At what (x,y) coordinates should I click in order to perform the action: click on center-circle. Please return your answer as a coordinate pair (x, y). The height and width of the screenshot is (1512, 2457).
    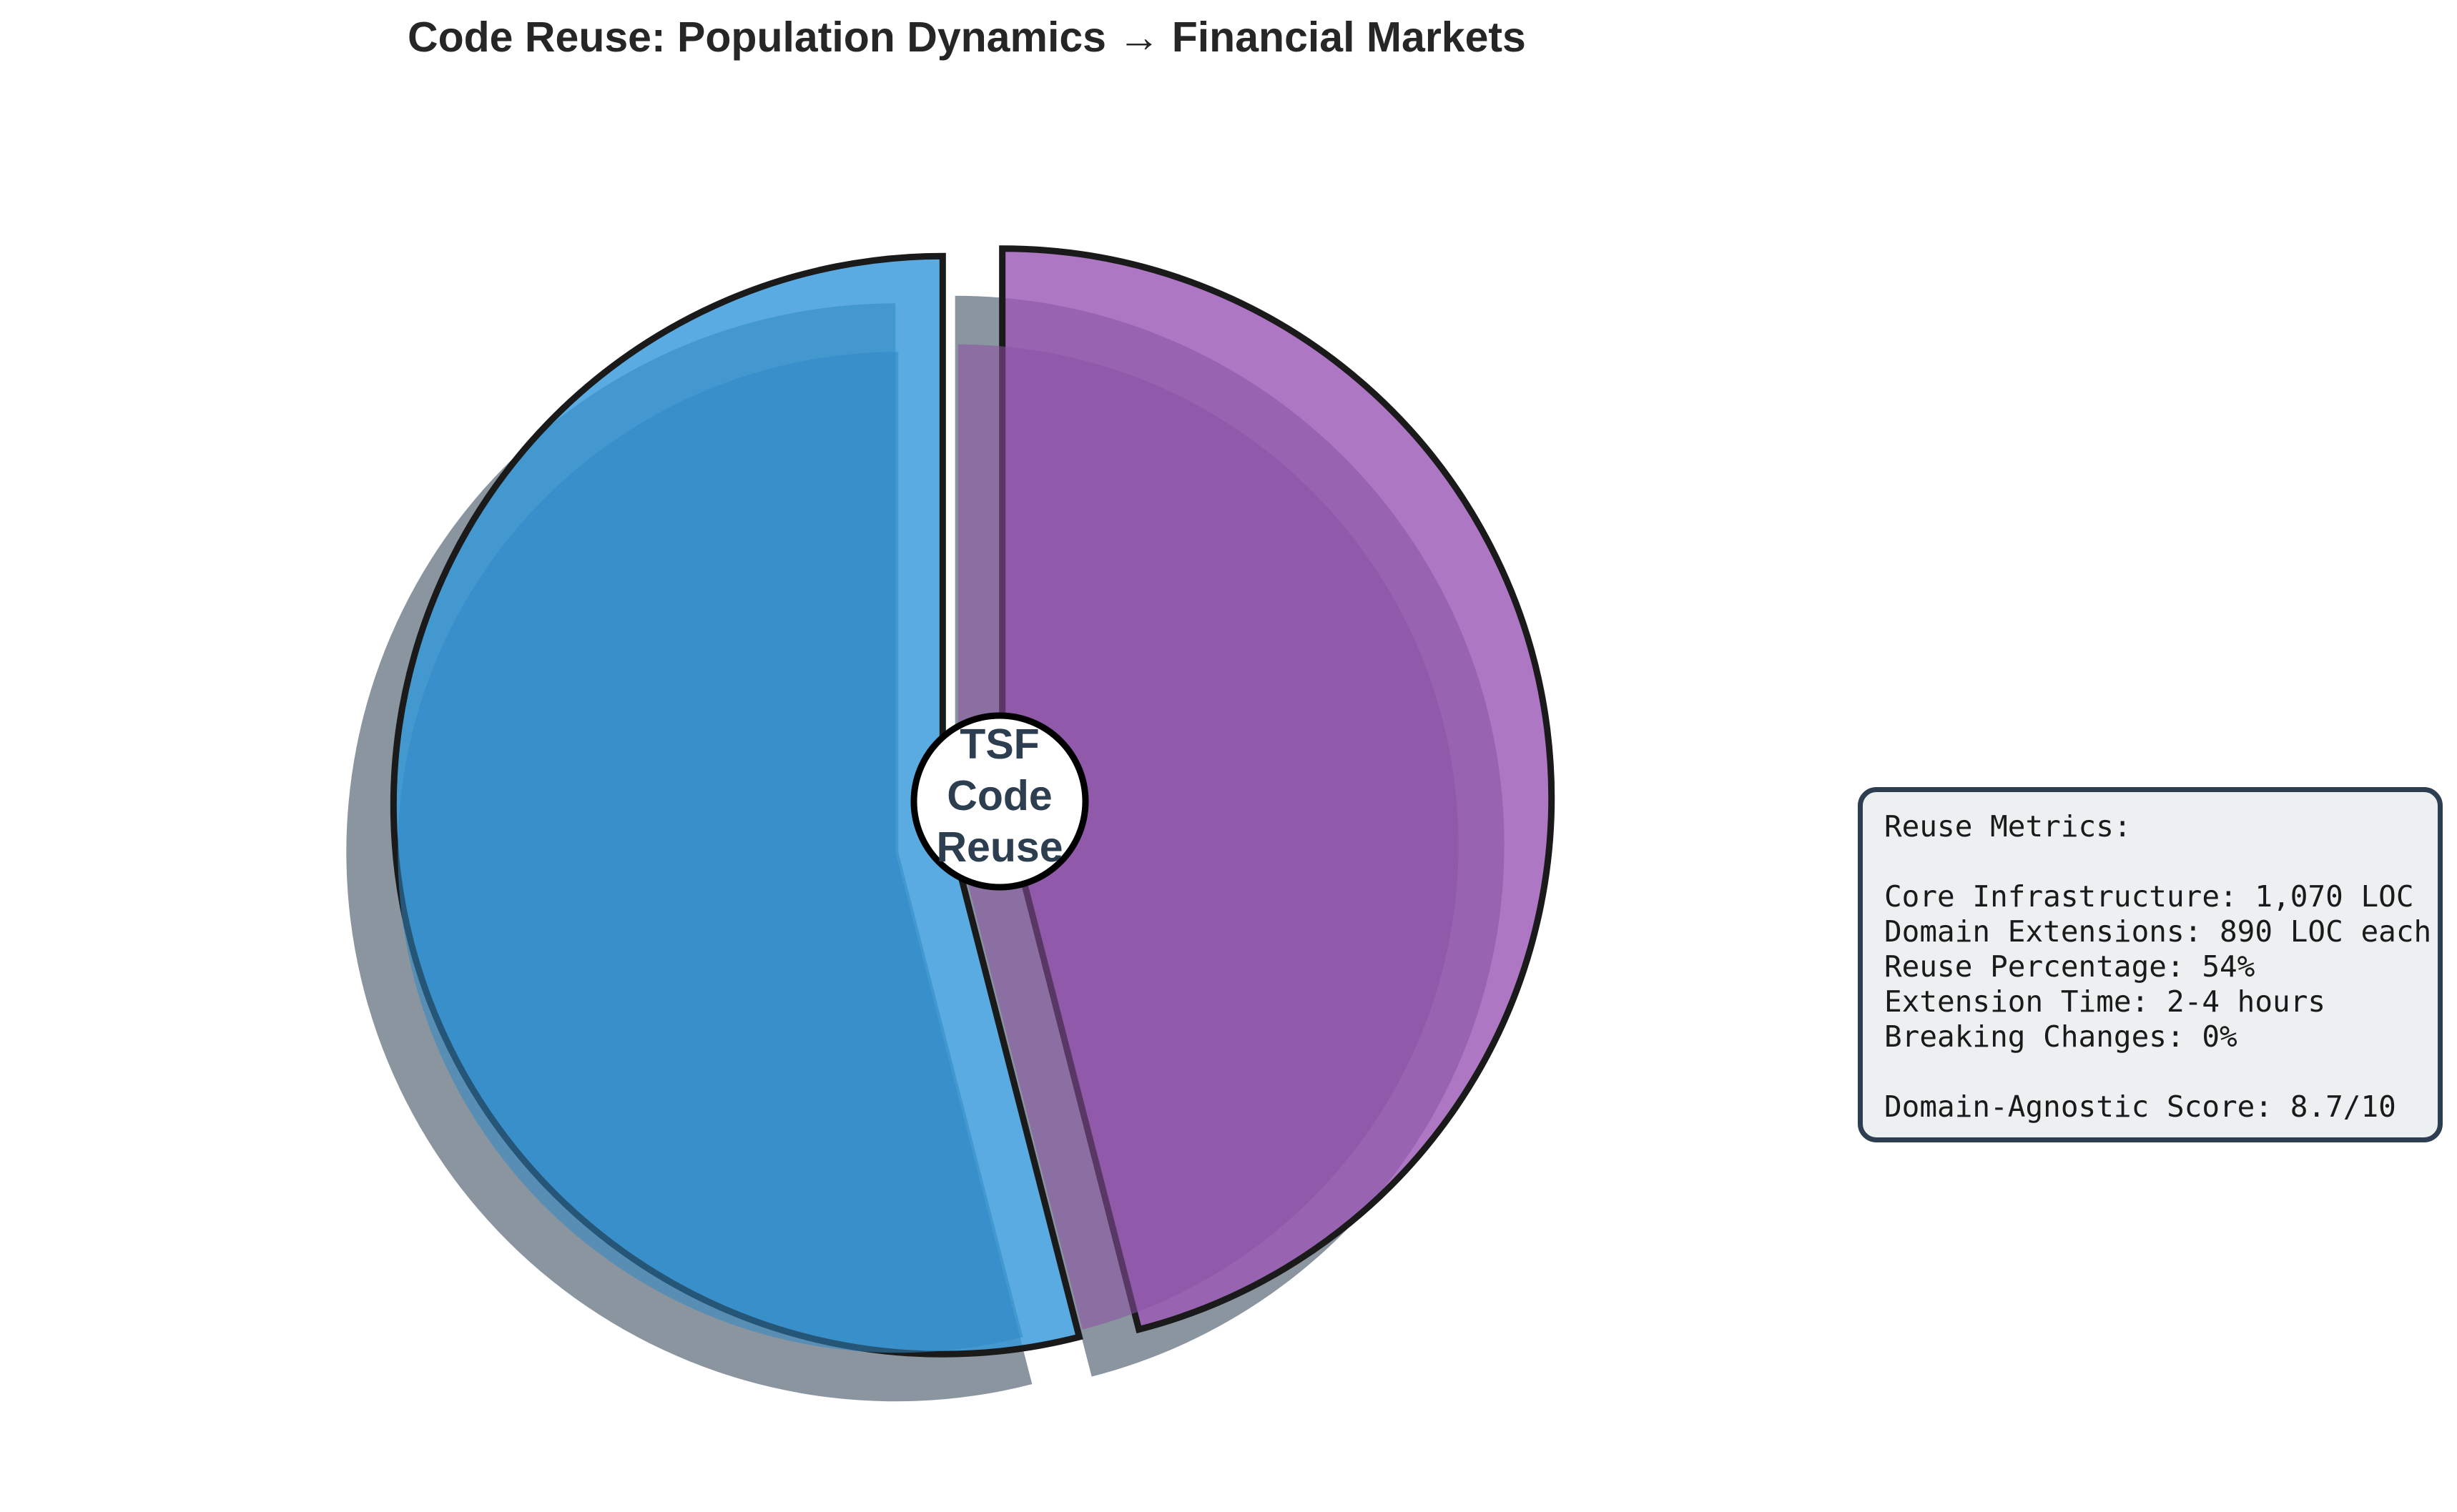
    Looking at the image, I should click on (999, 801).